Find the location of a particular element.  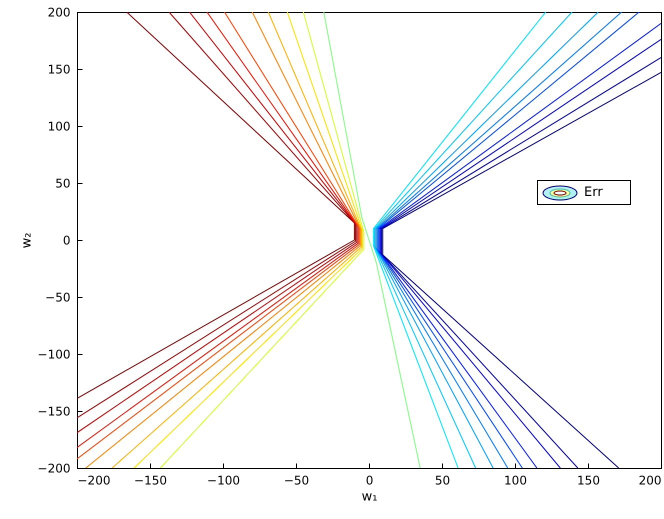

x-tick-label: 50 is located at coordinates (442, 481).